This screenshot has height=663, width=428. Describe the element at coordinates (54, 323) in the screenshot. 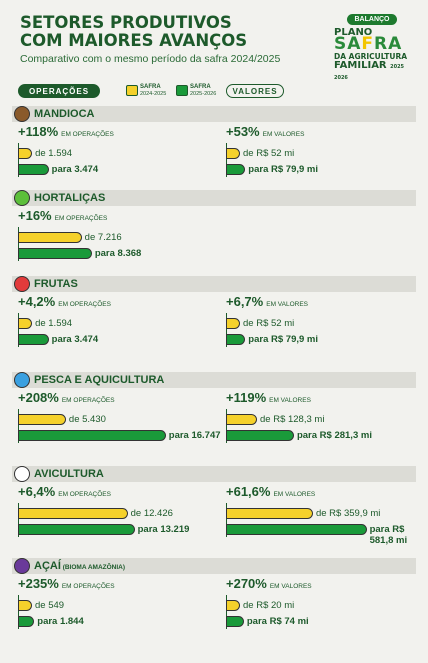

I see `ops-label-2024-2025: de 1.594` at that location.